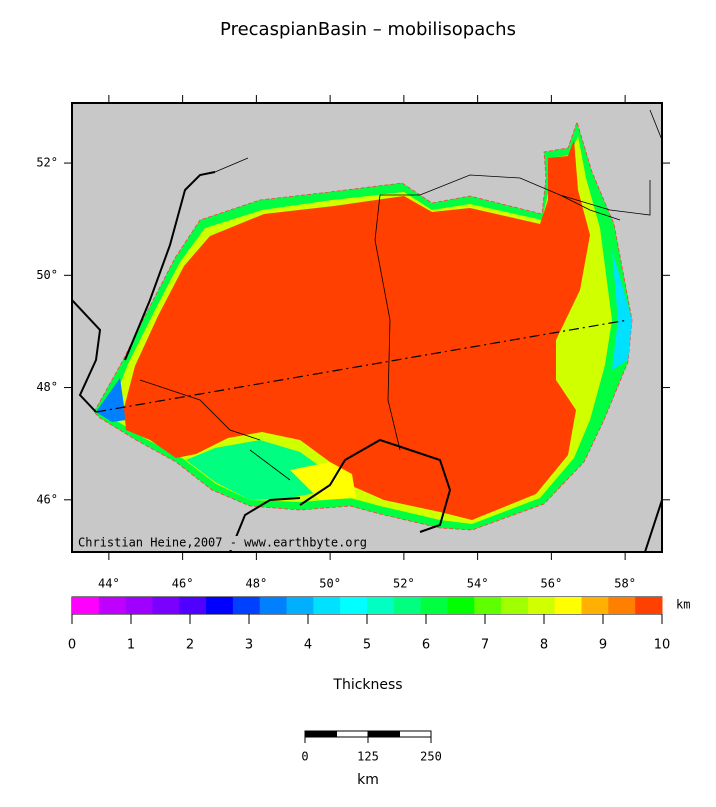 Image resolution: width=716 pixels, height=807 pixels. What do you see at coordinates (47, 387) in the screenshot?
I see `y-tick-label: 48°` at bounding box center [47, 387].